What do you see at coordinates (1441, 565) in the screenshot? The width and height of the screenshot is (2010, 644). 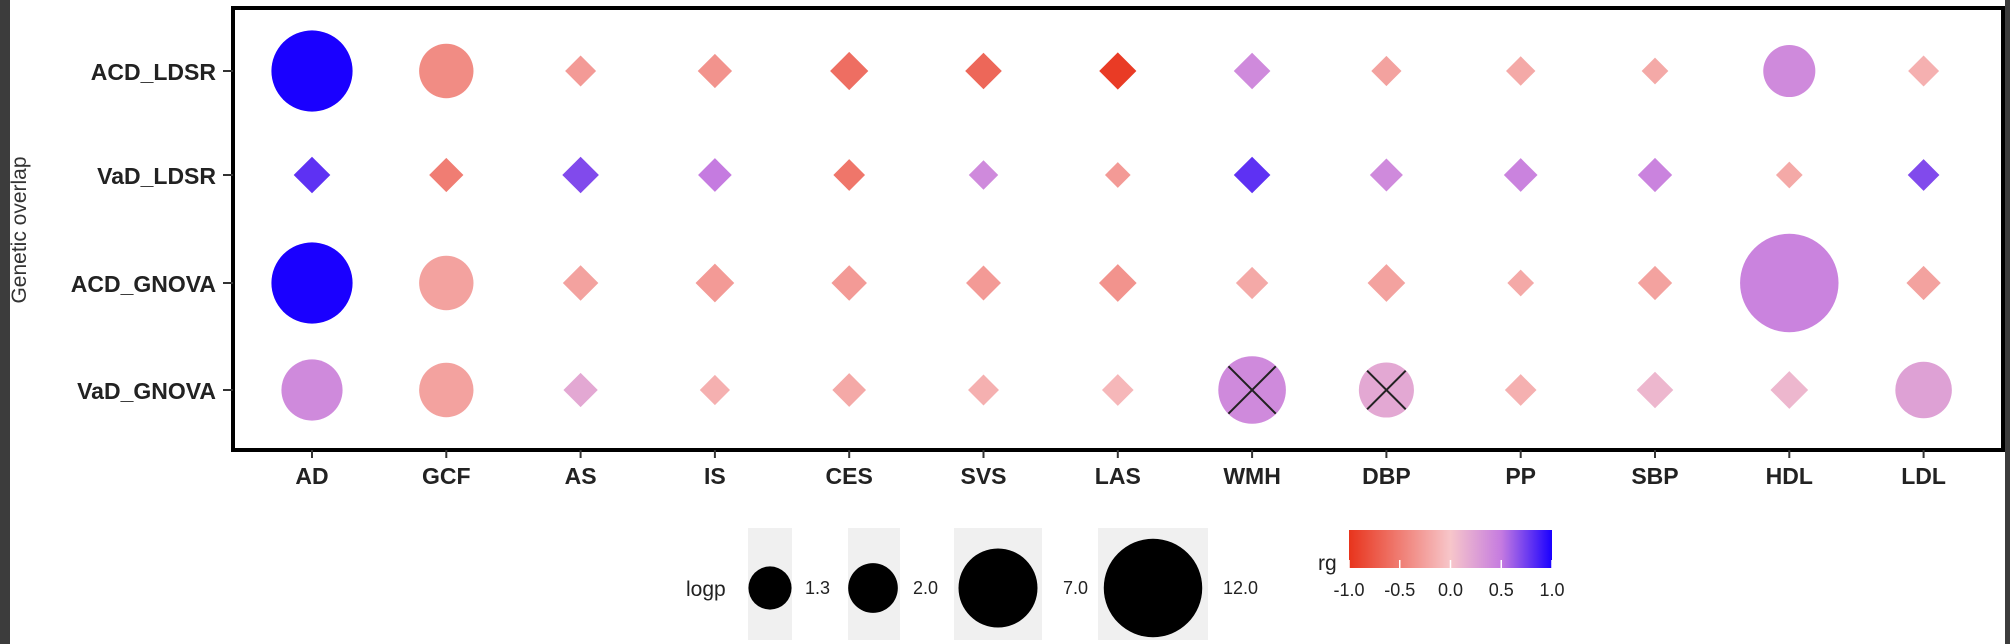 I see `color-legend: rg -1.0 -0.5 0.0 0.5 1.0` at bounding box center [1441, 565].